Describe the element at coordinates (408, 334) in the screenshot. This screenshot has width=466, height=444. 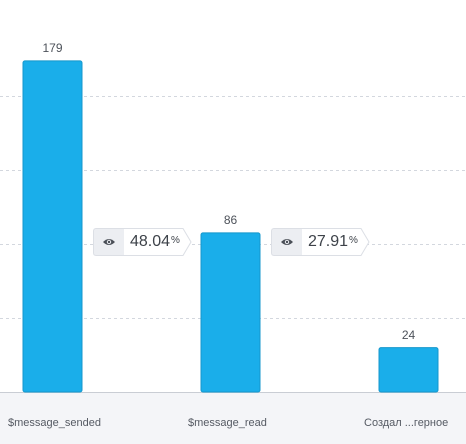
I see `value-label-3: 24` at that location.